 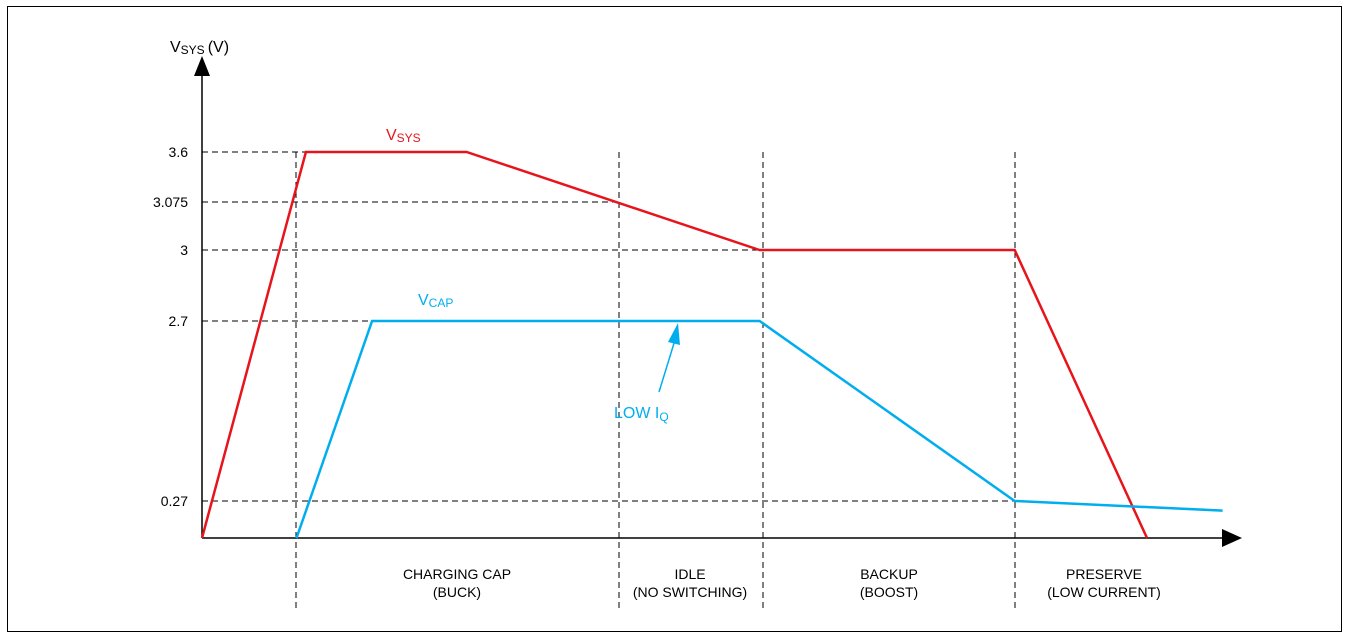 I want to click on y-tick-label: 3.075, so click(x=170, y=202).